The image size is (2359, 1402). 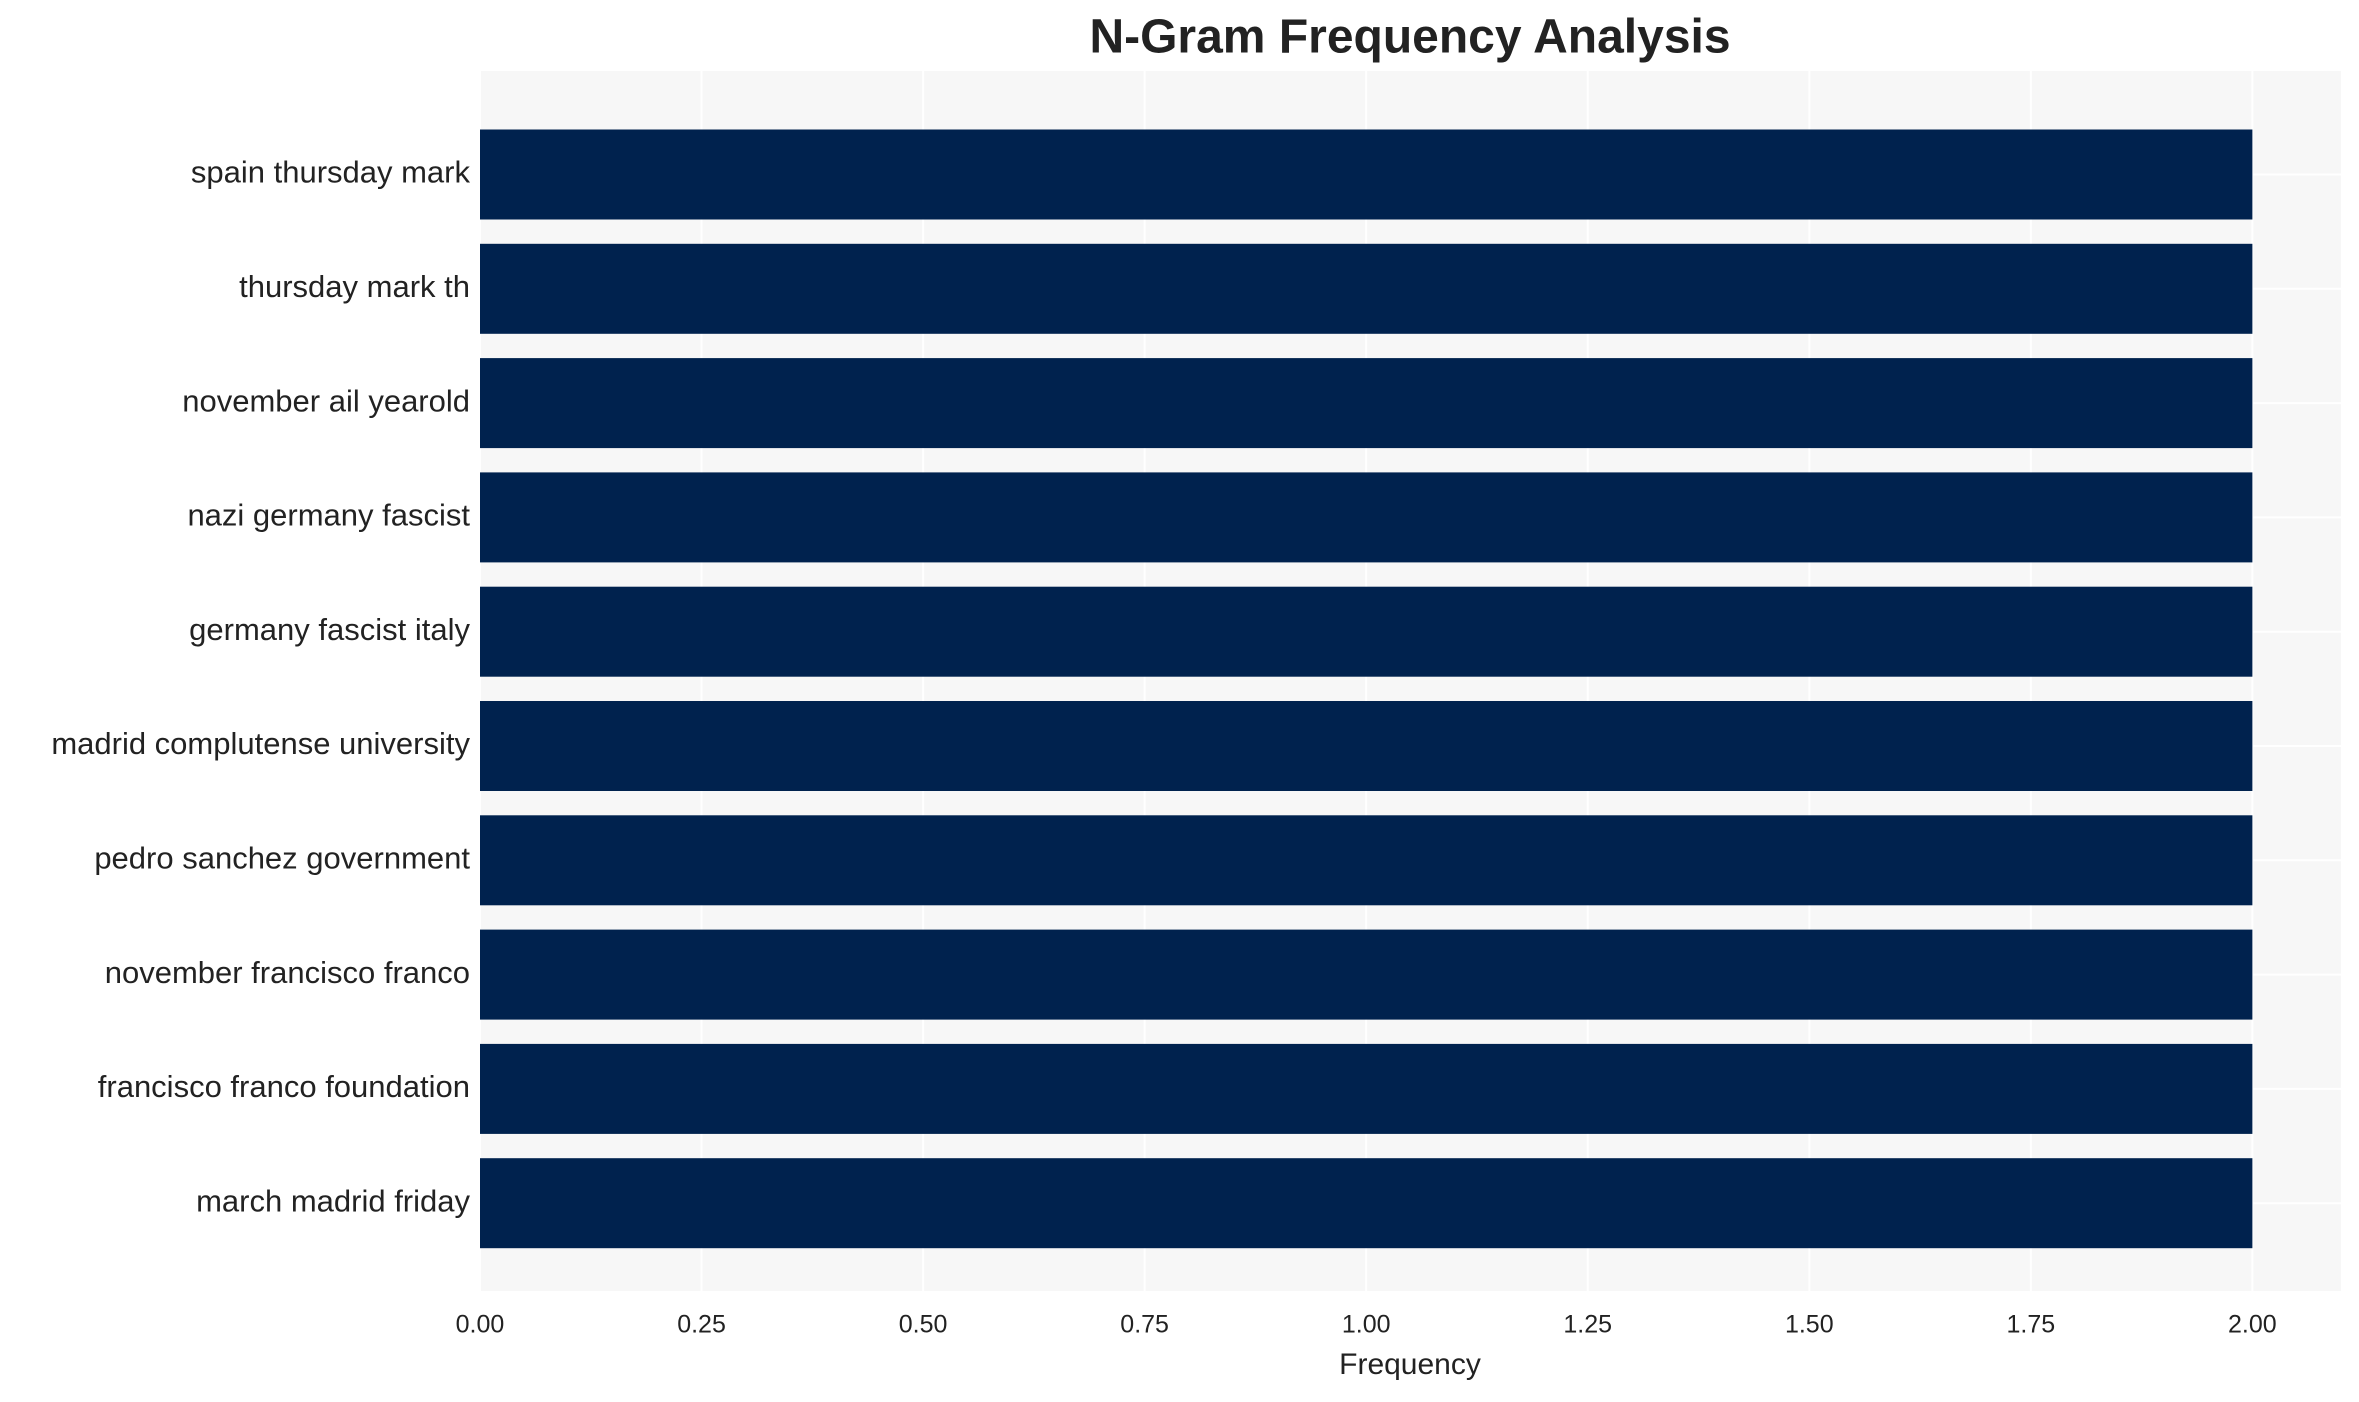 What do you see at coordinates (260, 743) in the screenshot?
I see `y-tick-label: madrid complutense university` at bounding box center [260, 743].